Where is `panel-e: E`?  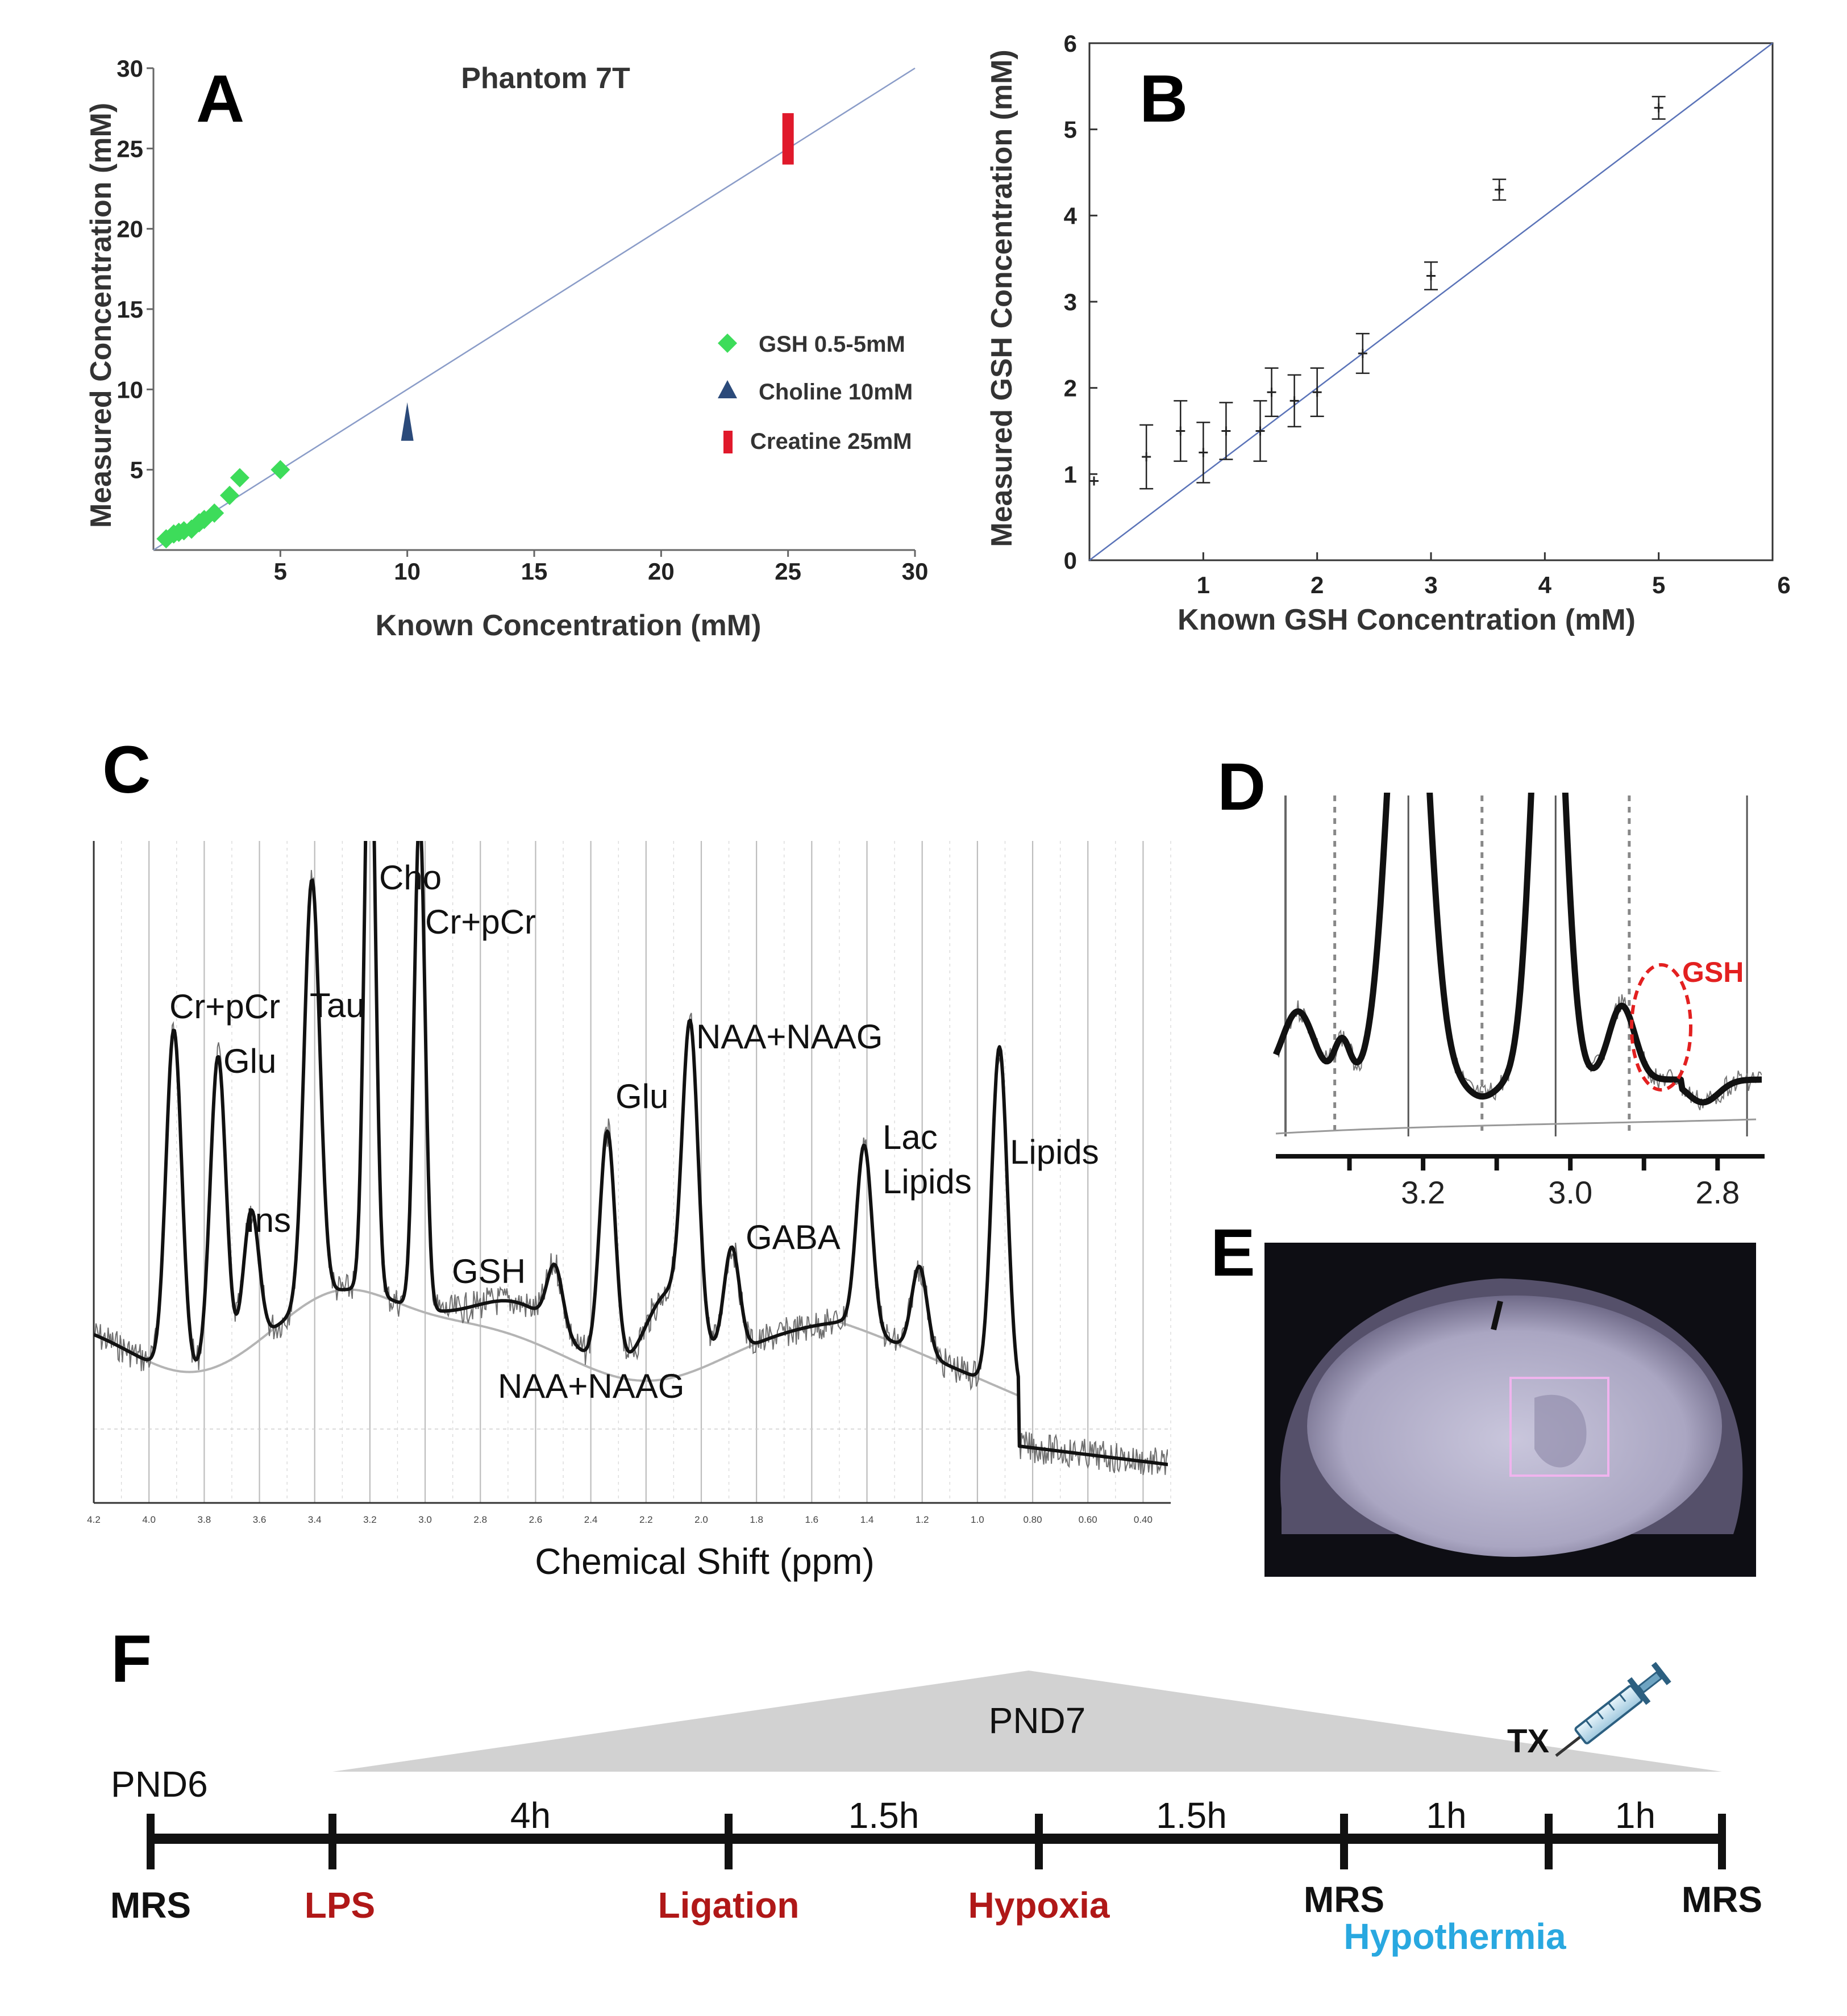 panel-e: E is located at coordinates (1483, 1396).